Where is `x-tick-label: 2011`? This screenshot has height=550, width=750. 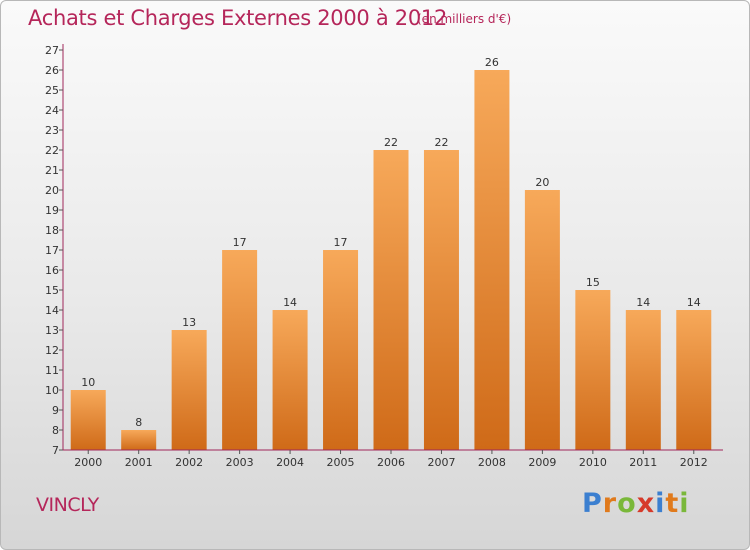 x-tick-label: 2011 is located at coordinates (643, 462).